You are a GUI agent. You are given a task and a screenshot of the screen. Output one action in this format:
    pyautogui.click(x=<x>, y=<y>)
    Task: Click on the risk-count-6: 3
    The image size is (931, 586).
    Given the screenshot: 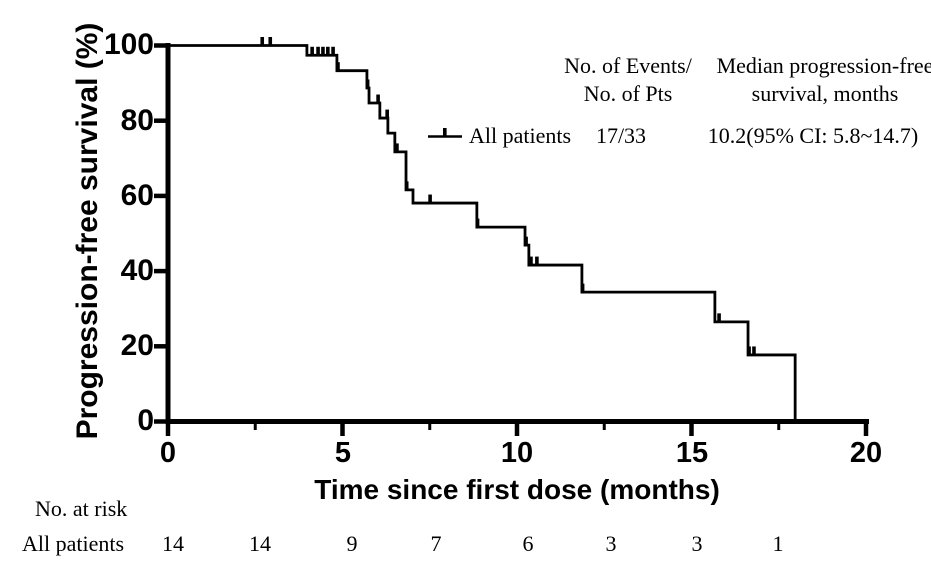 What is the action you would take?
    pyautogui.click(x=697, y=543)
    